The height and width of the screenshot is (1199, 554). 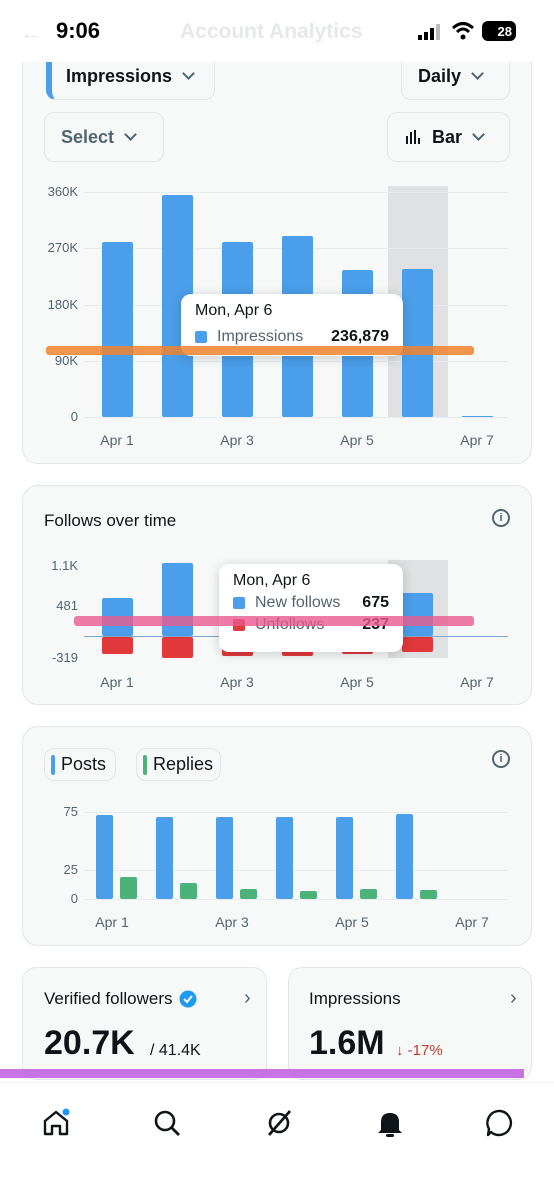 I want to click on verified-followers-total: / 41.4K, so click(x=175, y=1050).